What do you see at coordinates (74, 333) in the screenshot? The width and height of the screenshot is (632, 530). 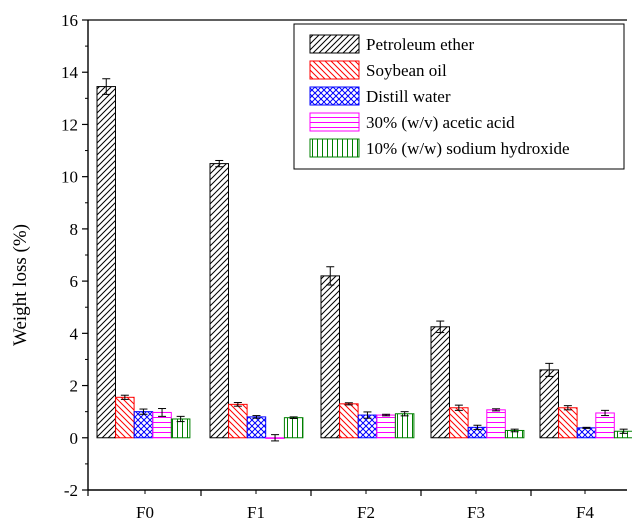 I see `y-tick-label: 4` at bounding box center [74, 333].